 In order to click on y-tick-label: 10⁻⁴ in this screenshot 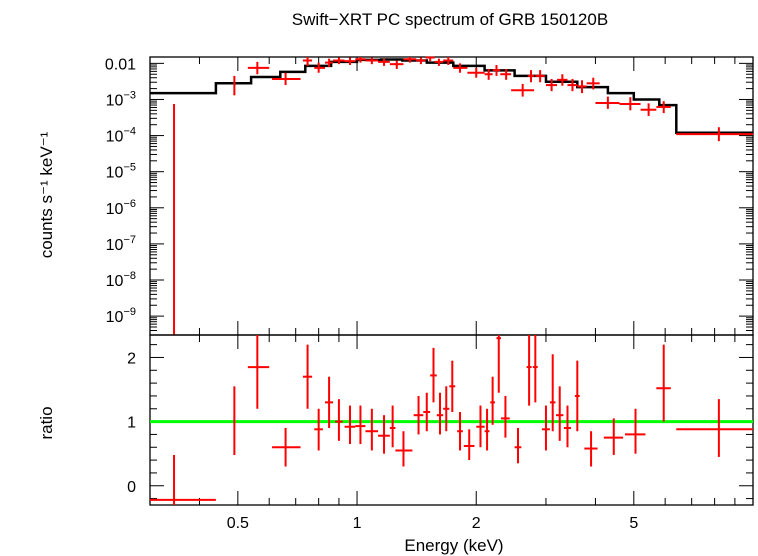, I will do `click(121, 136)`.